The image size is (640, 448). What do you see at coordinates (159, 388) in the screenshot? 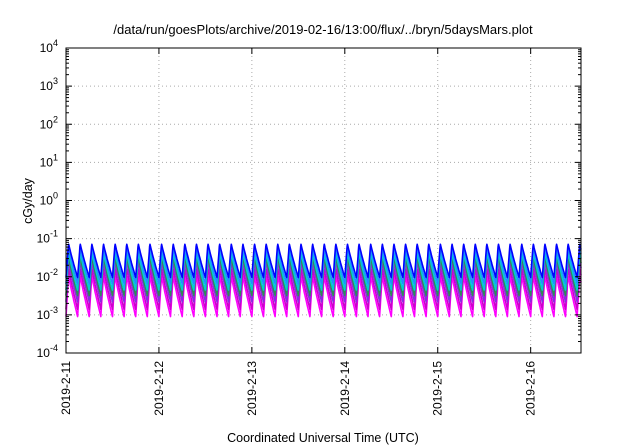
I see `x-tick-label: 2019-2-12` at bounding box center [159, 388].